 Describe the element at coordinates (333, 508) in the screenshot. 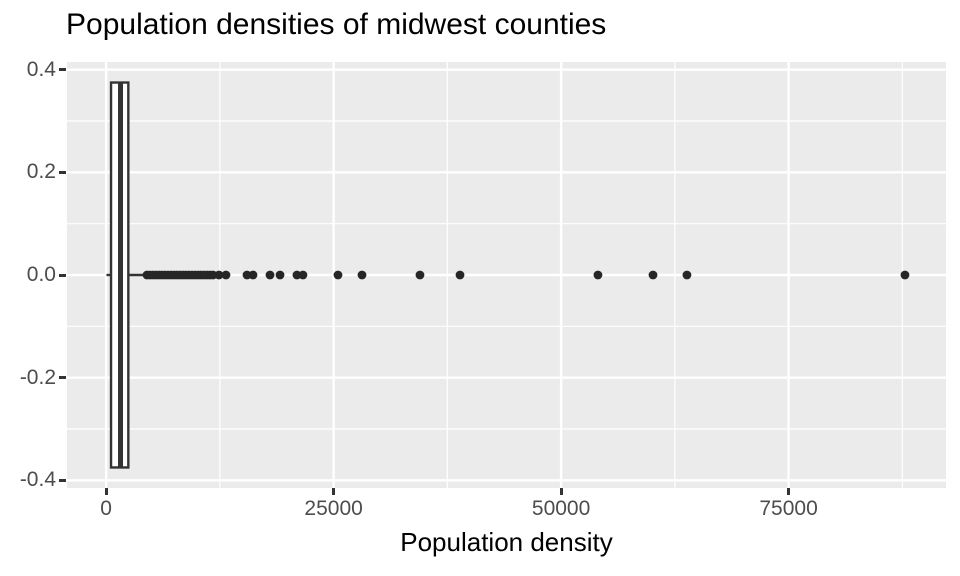

I see `x-tick-label: 25000` at that location.